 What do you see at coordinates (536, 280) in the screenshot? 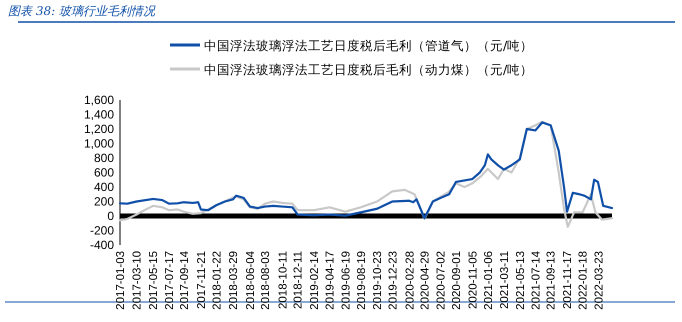
I see `x-tick-label: 2021-07-14` at bounding box center [536, 280].